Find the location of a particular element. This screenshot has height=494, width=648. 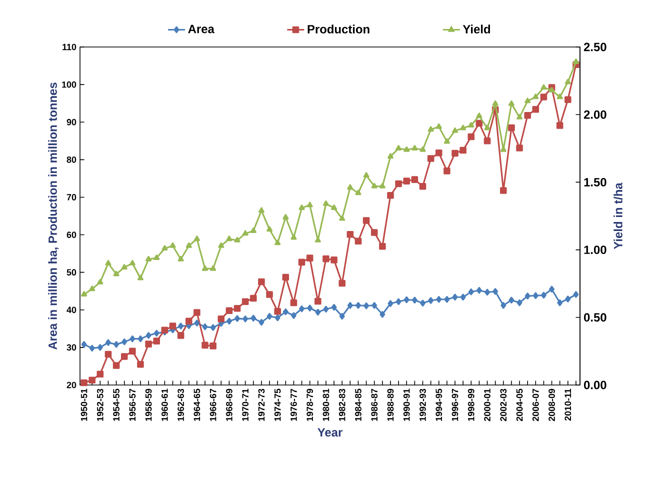

y-tick-label: 60 is located at coordinates (71, 235).